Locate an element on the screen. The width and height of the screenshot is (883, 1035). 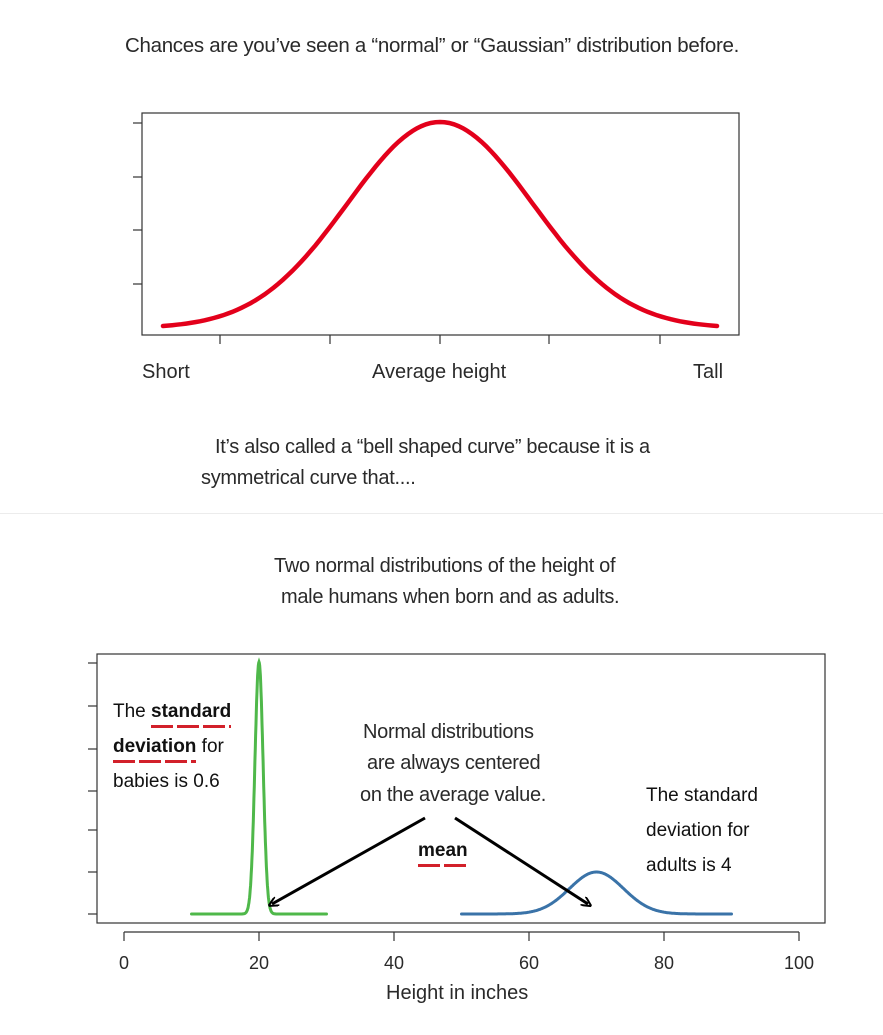
bell-chart-x-ticks is located at coordinates (440, 339).